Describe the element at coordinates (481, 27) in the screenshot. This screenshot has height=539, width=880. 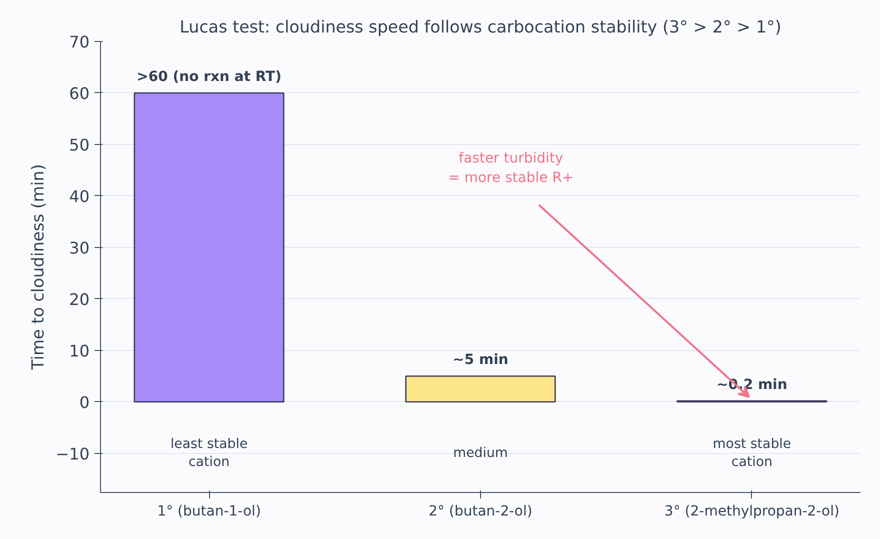
I see `chart-title: Lucas test: cloudiness speed follows carbocation stability (3° > 2° > 1°)` at that location.